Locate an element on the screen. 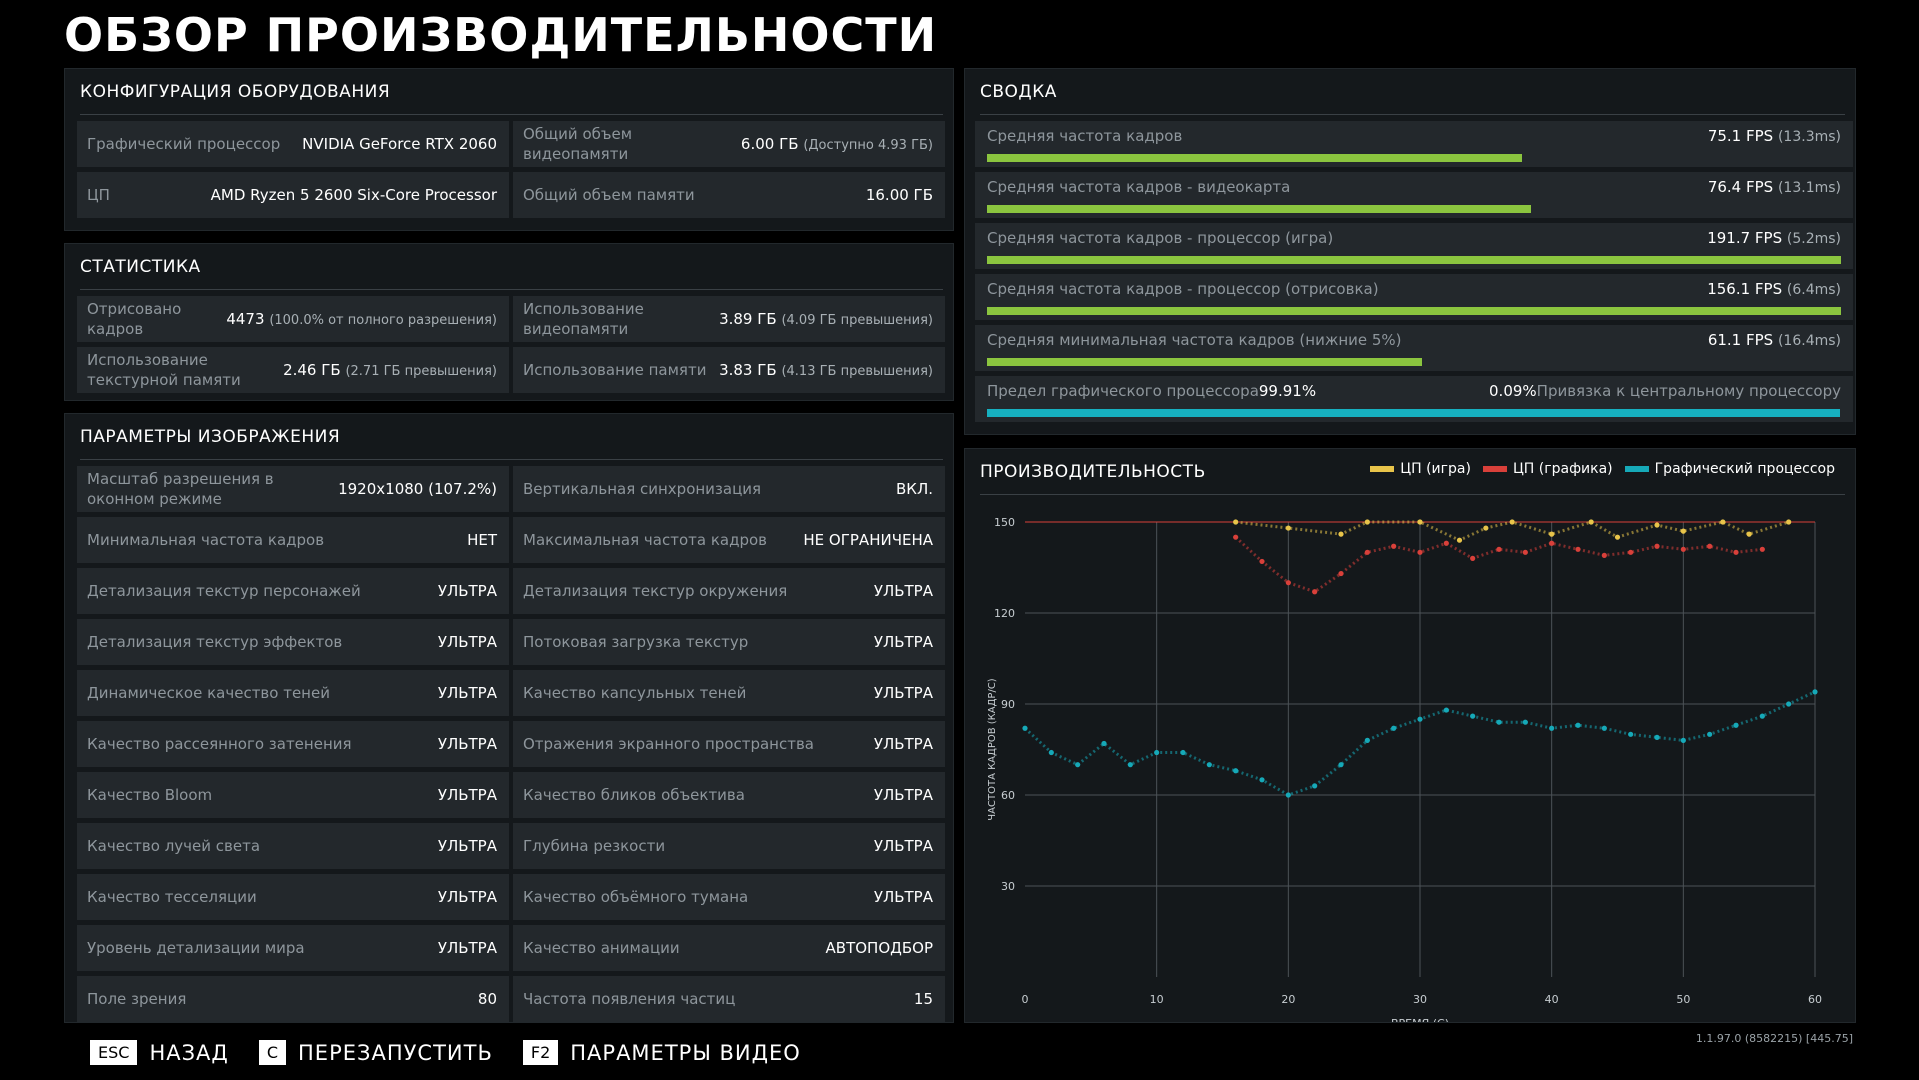  tex-value: 2.46 ГБ (2.71 ГБ превышения) is located at coordinates (390, 370).